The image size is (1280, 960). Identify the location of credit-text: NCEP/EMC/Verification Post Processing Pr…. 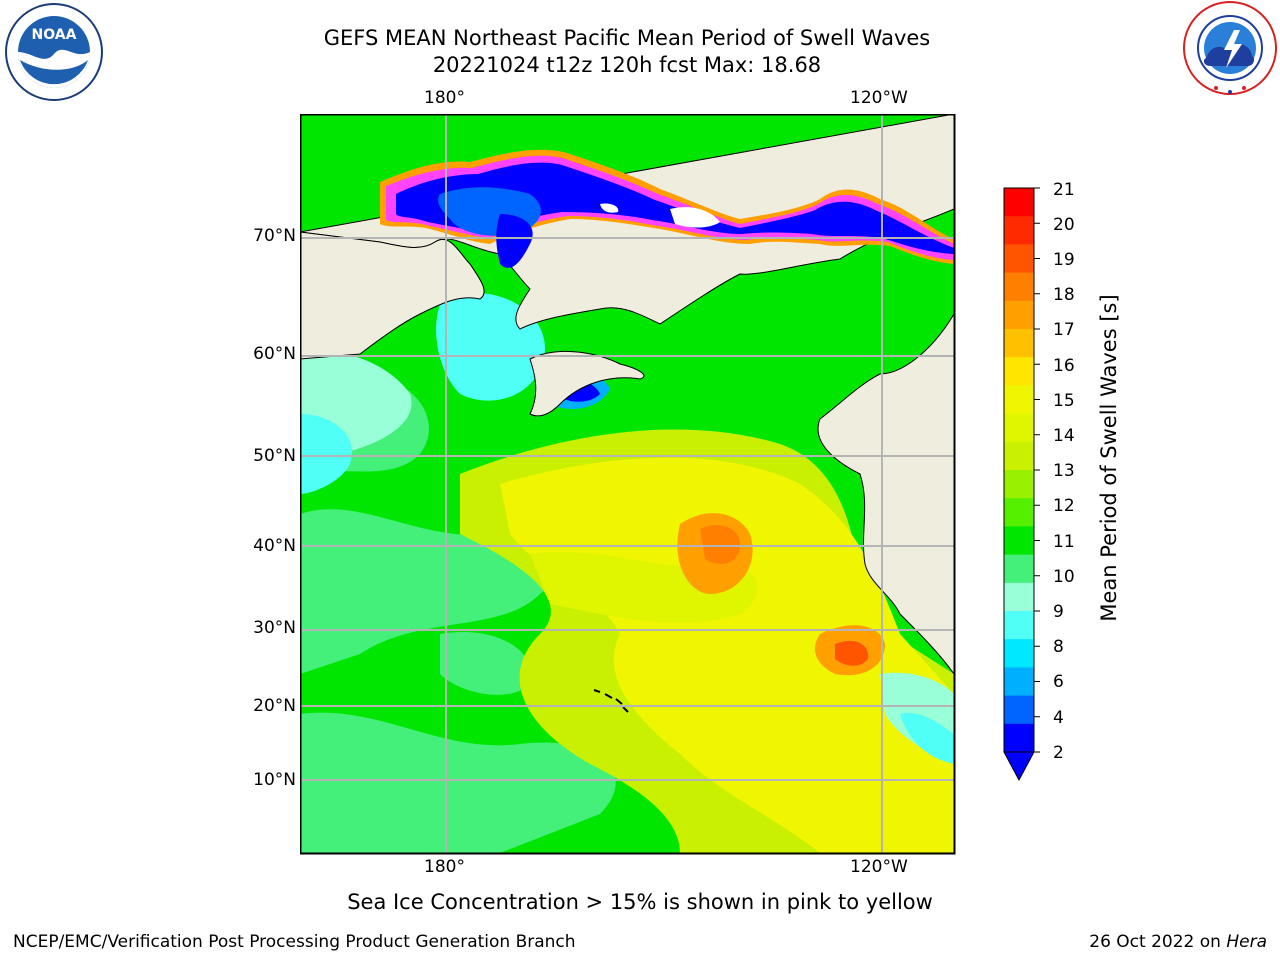
(294, 942).